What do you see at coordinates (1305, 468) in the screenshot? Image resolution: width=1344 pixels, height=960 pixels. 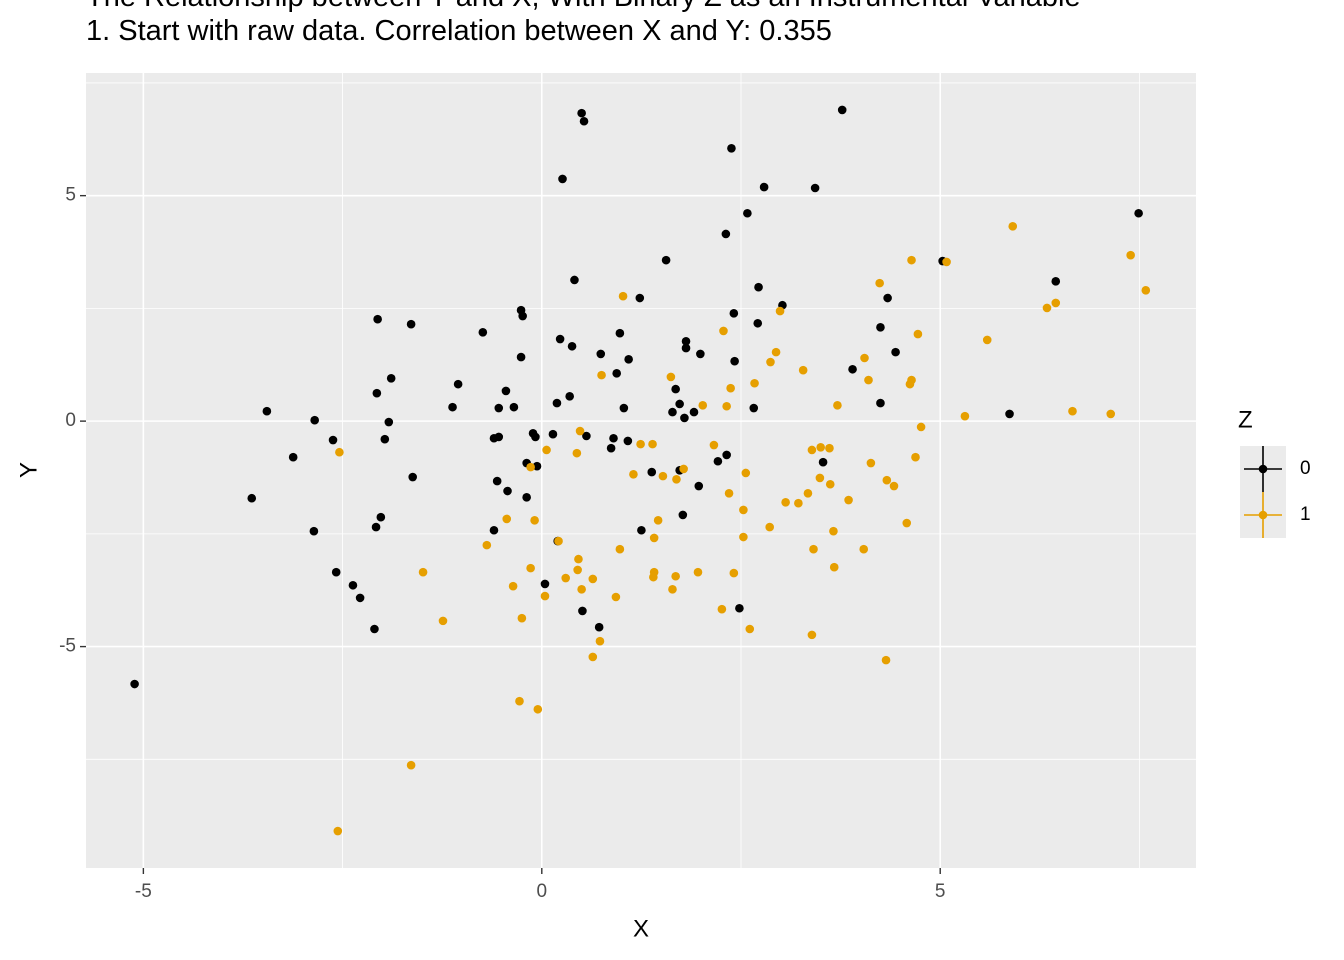 I see `legend-label: 0` at bounding box center [1305, 468].